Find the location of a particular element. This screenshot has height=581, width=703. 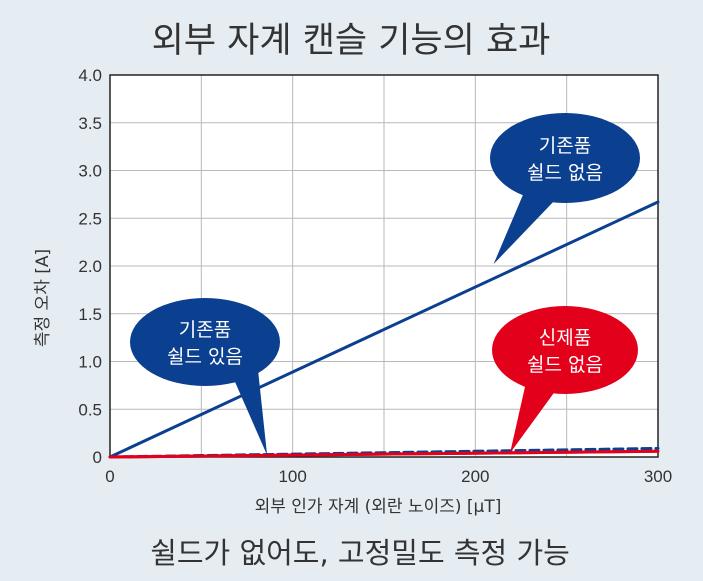

callout-text: 쉴드 있음 is located at coordinates (205, 357).